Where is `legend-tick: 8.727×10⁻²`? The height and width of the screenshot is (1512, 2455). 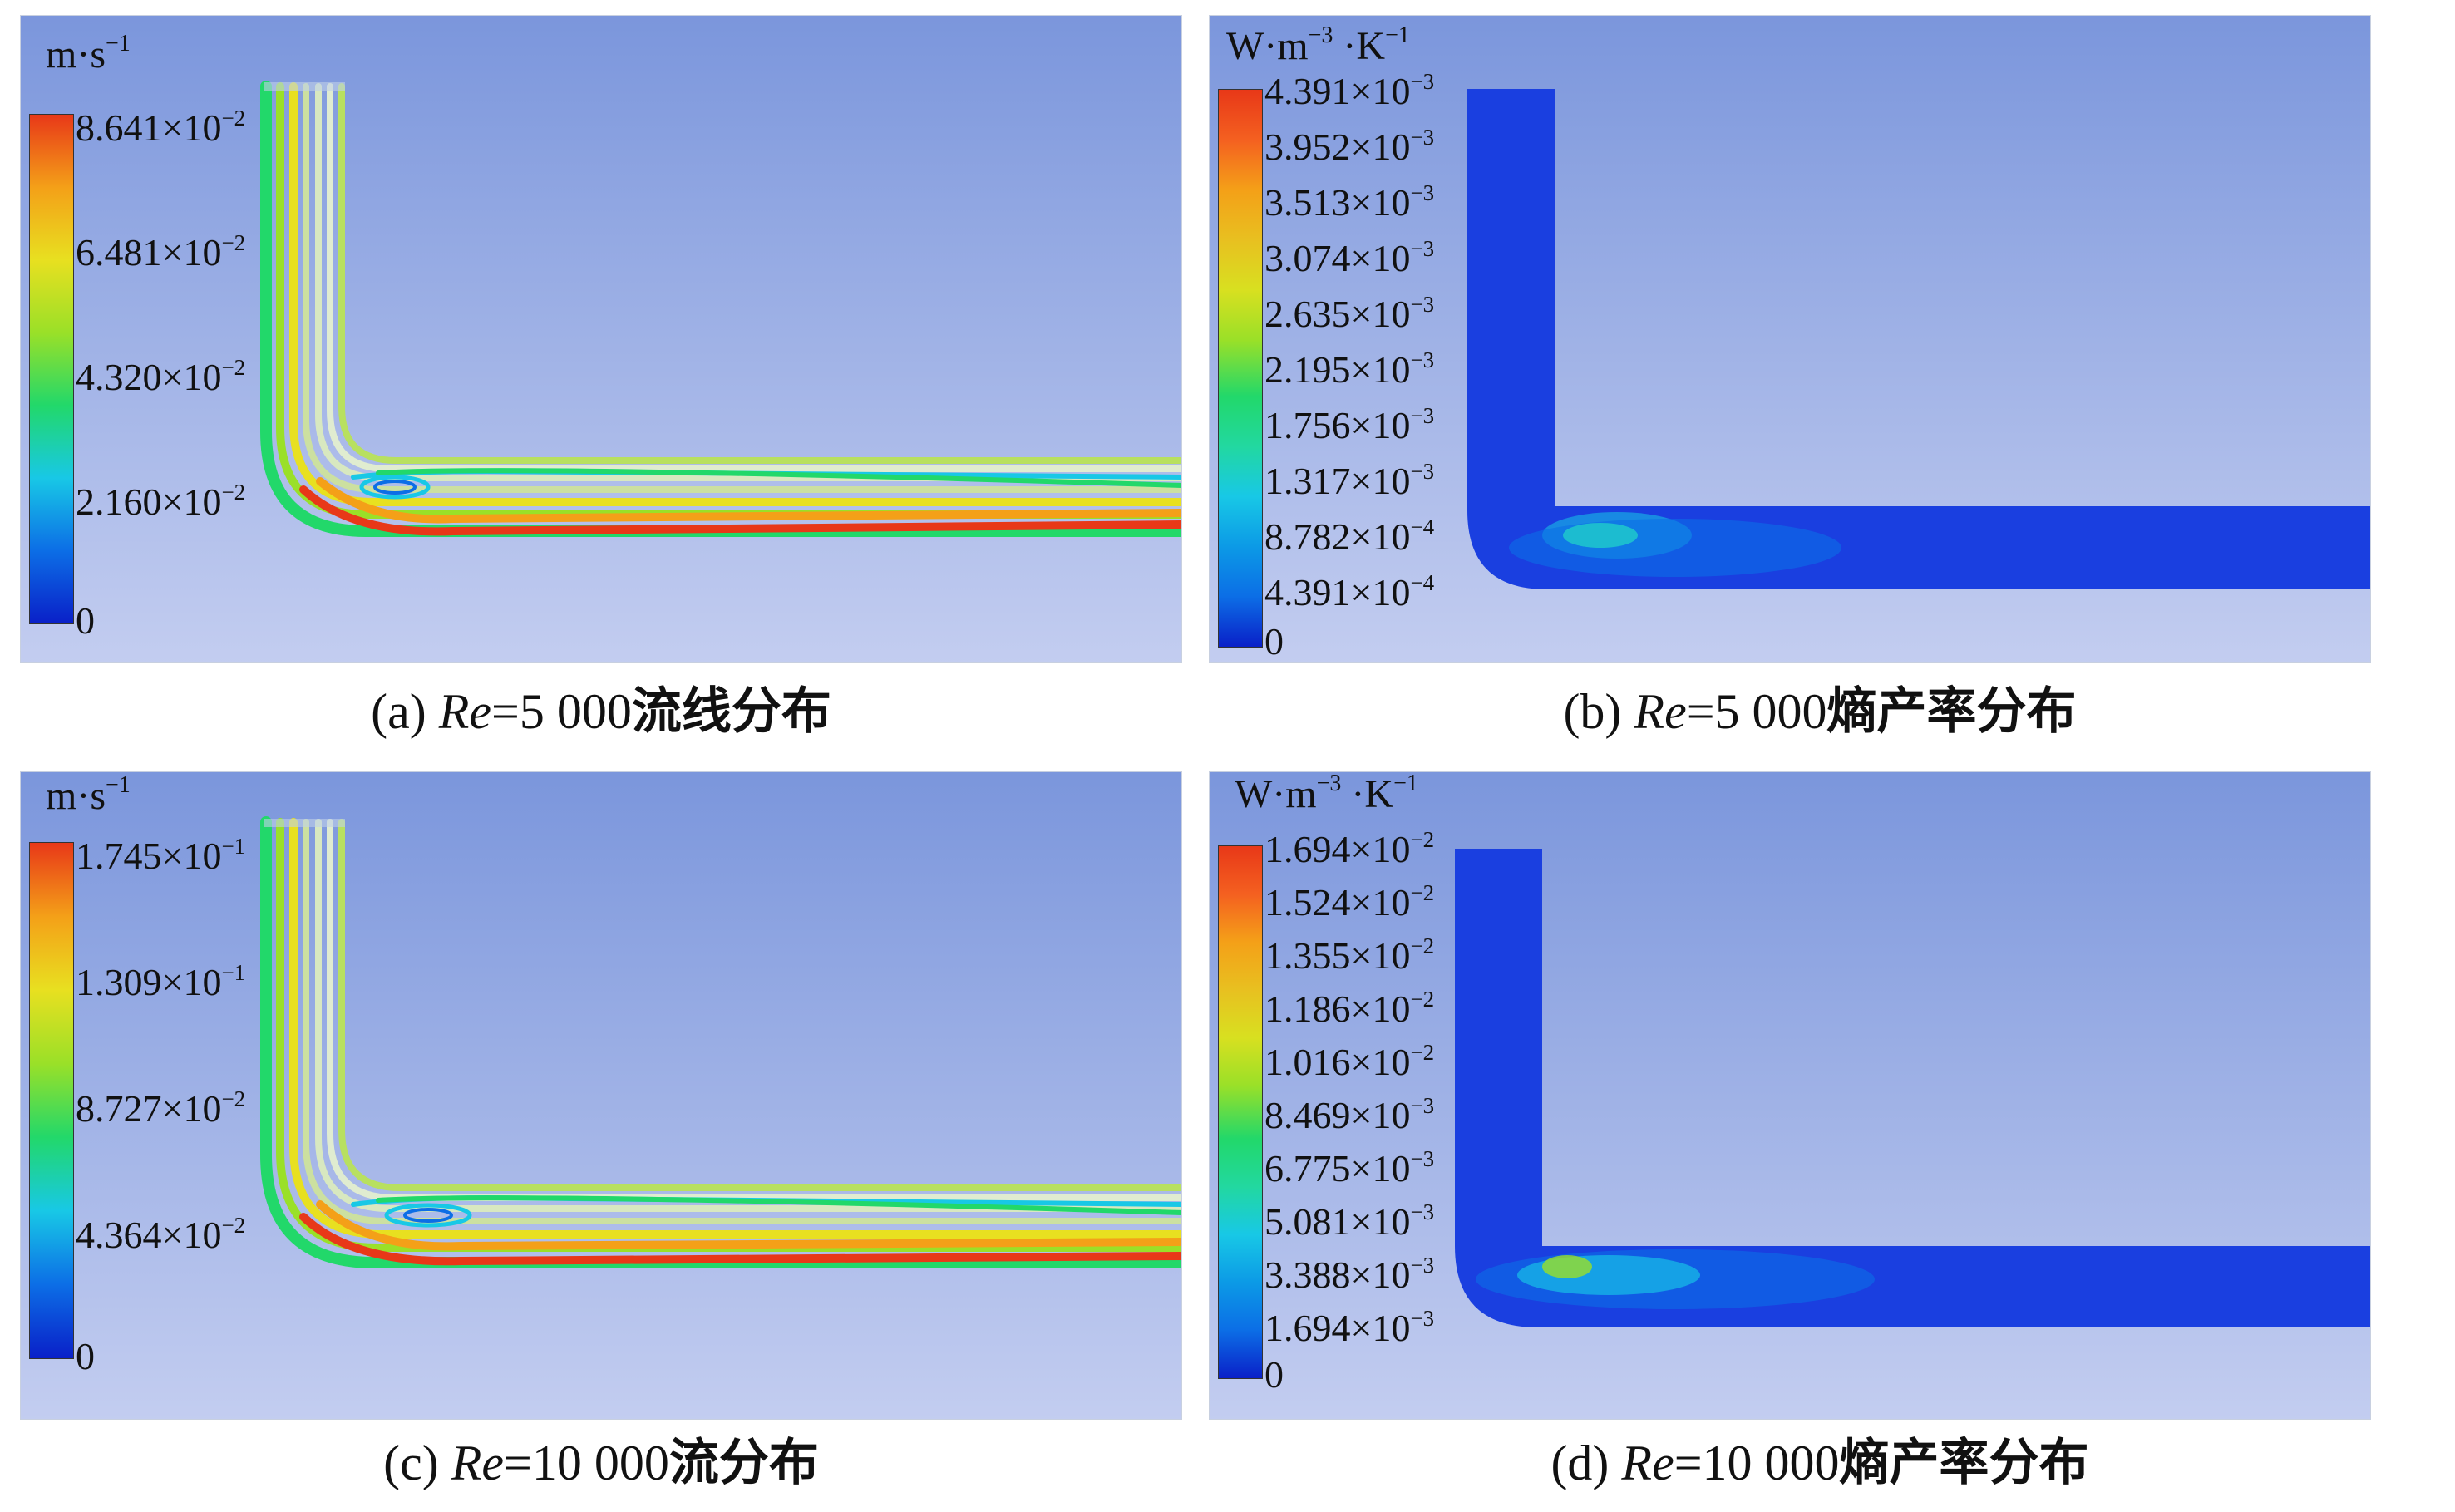
legend-tick: 8.727×10⁻² is located at coordinates (161, 1108).